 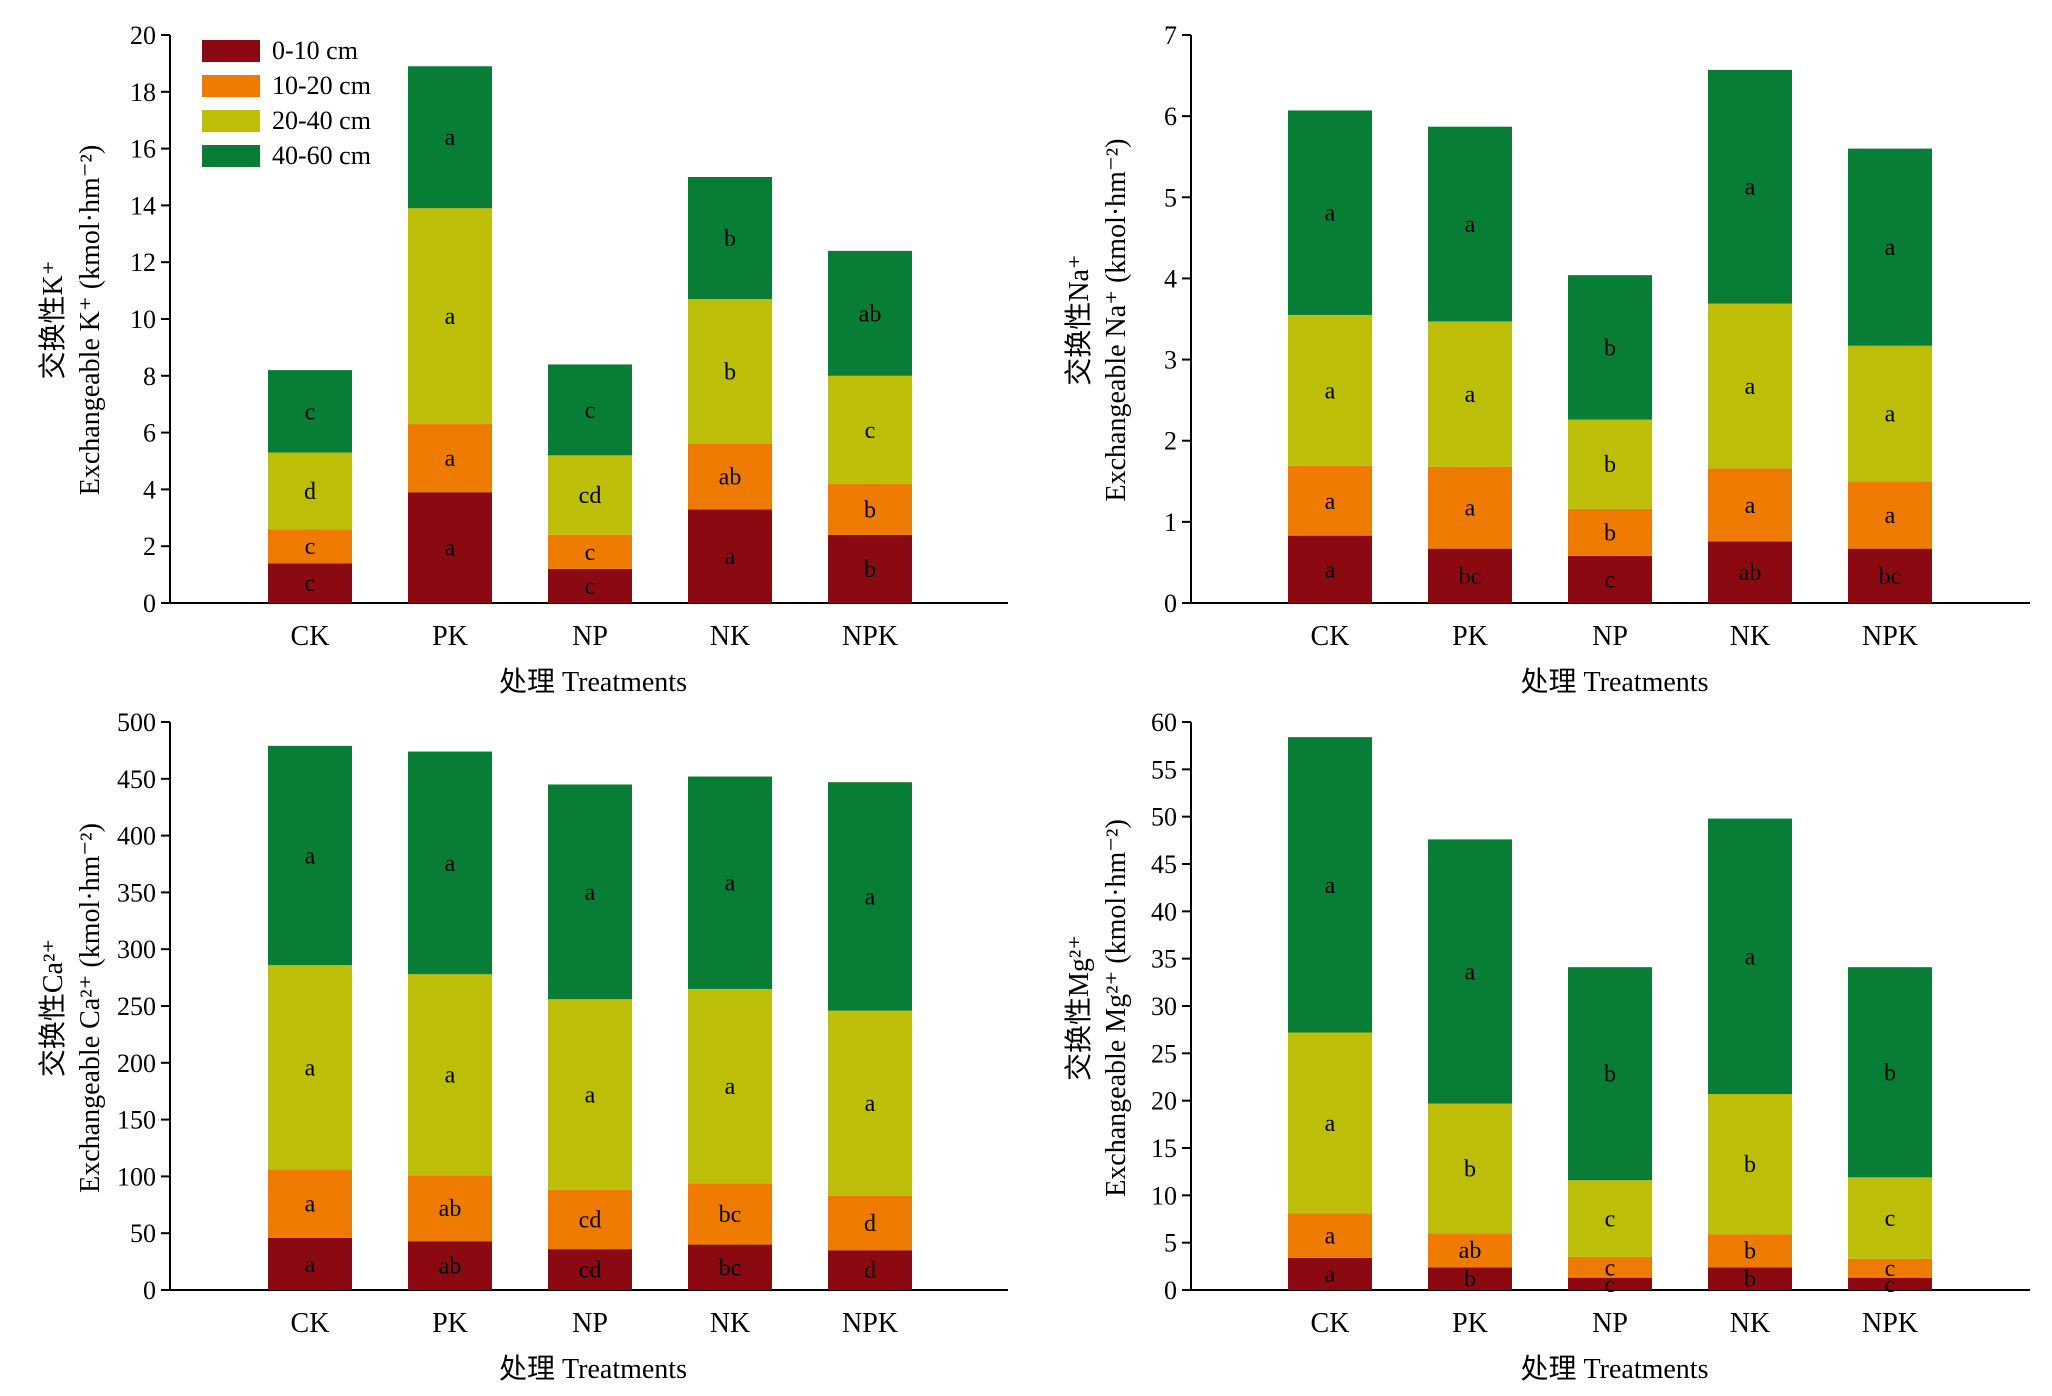 I want to click on y-tick-label: 14, so click(x=143, y=205).